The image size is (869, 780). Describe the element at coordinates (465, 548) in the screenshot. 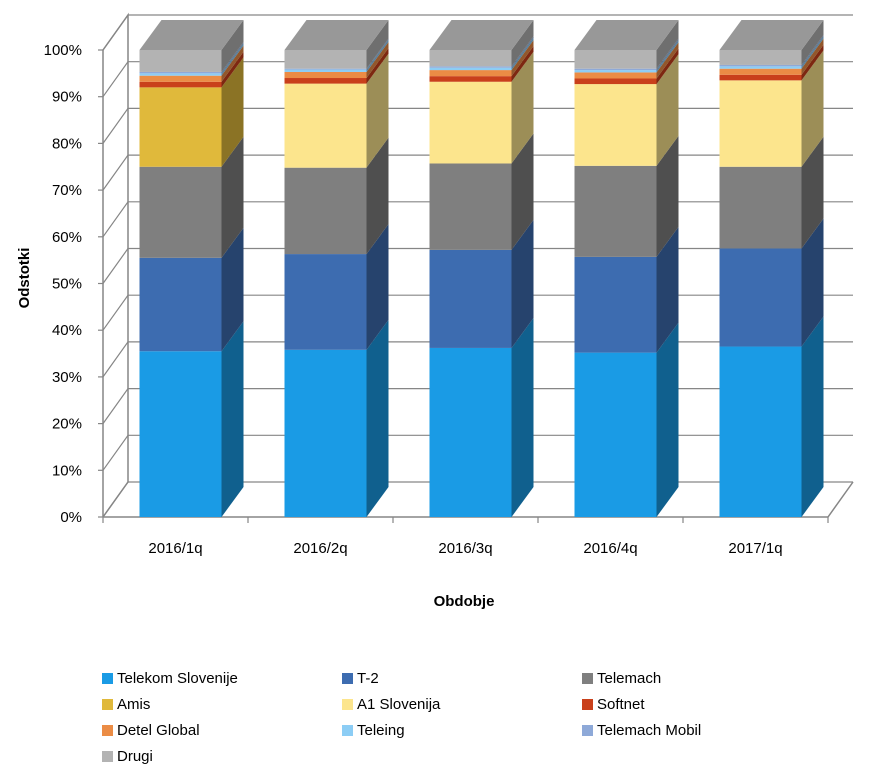

I see `x-tick-label: 2016/3q` at that location.